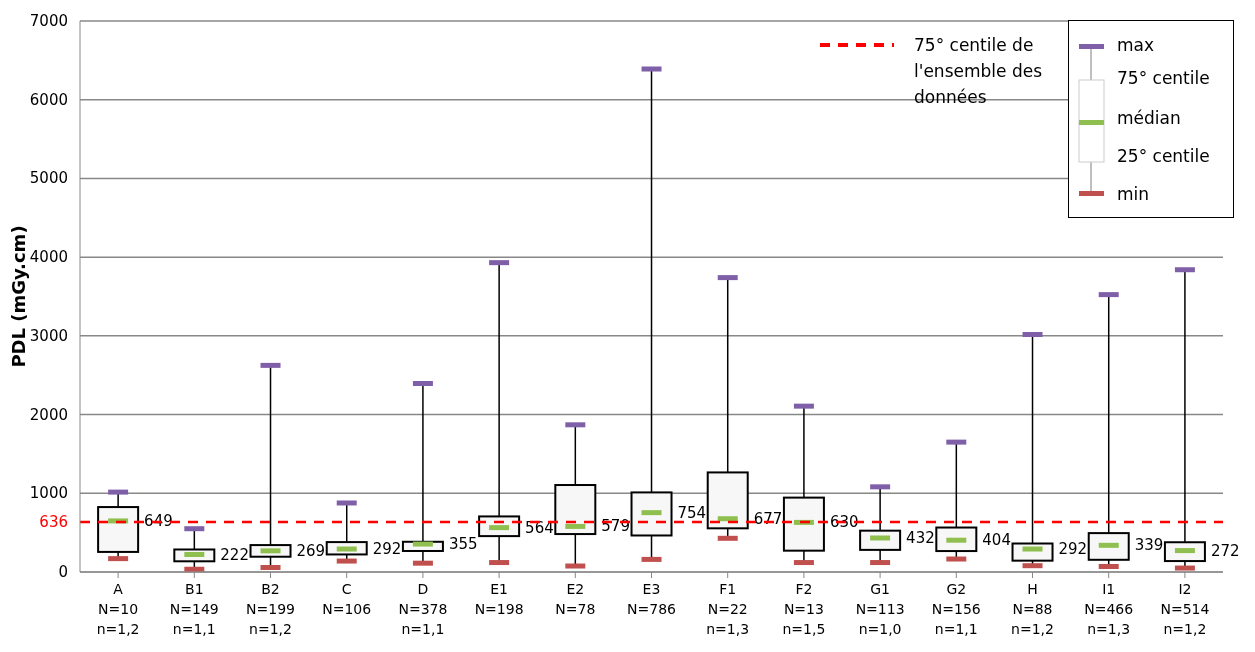 This screenshot has height=652, width=1255. Describe the element at coordinates (19, 296) in the screenshot. I see `y-axis-title: PDL (mGy.cm)` at that location.